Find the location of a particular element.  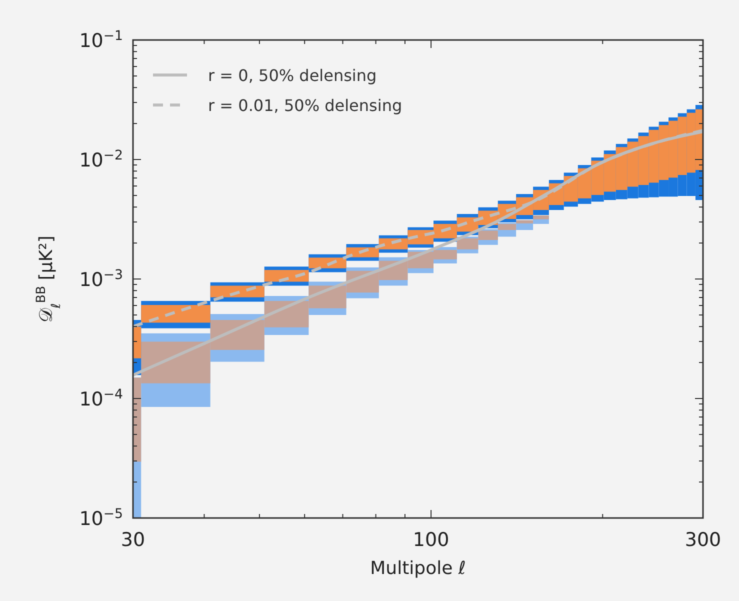

y-tick-label: 10$^{−1}$ is located at coordinates (101, 40).